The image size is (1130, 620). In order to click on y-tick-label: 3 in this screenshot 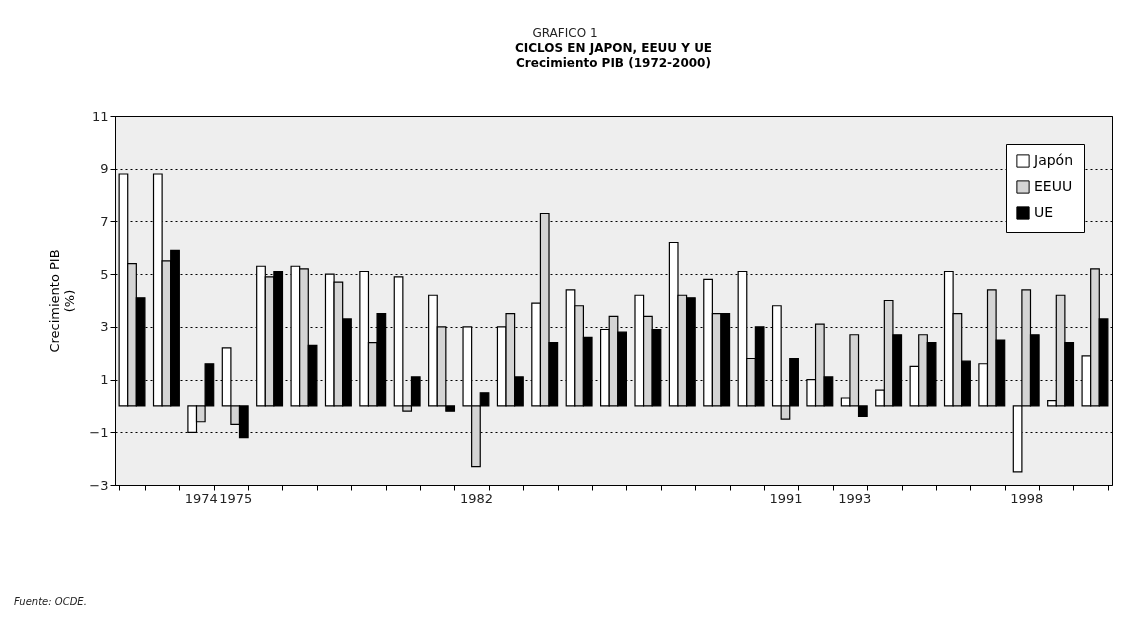, I will do `click(104, 327)`.